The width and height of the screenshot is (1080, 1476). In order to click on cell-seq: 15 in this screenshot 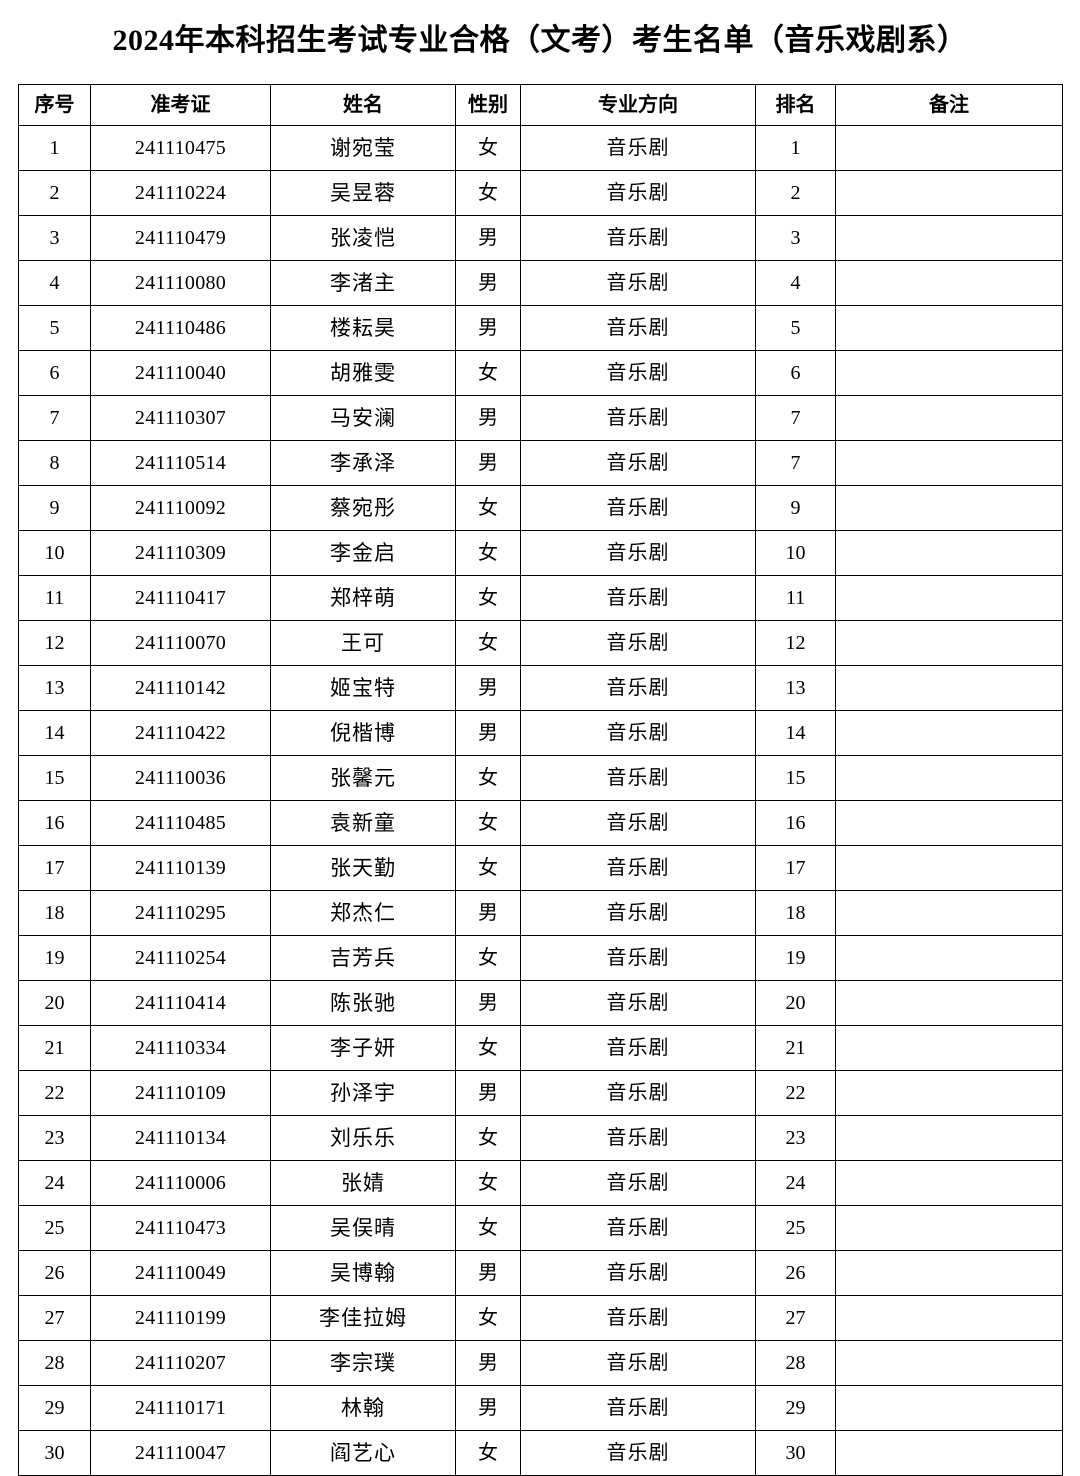, I will do `click(54, 778)`.